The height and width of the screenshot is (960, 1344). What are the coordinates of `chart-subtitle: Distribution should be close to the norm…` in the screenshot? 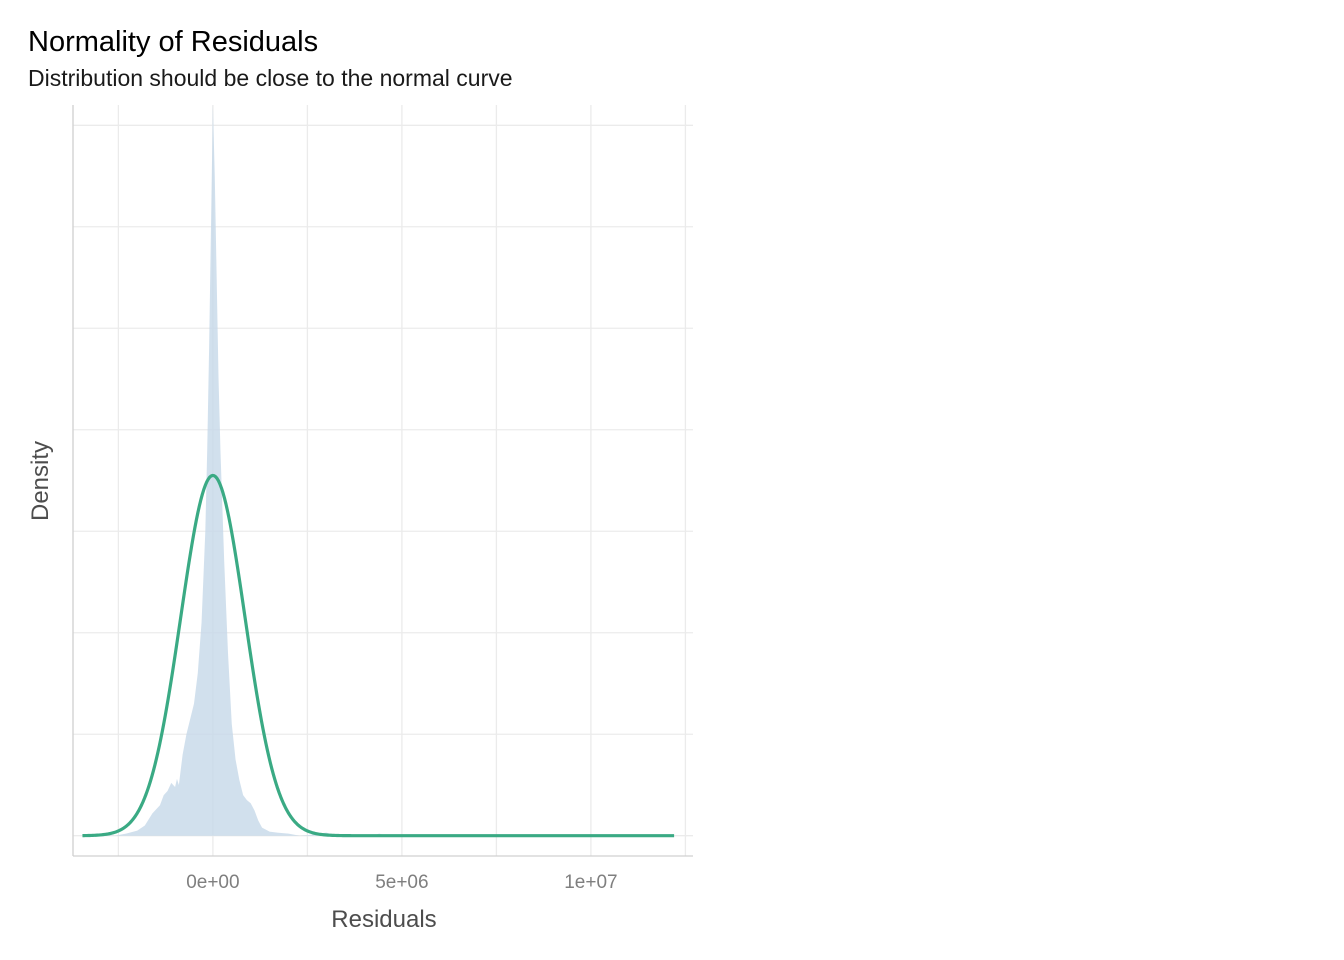 It's located at (270, 78).